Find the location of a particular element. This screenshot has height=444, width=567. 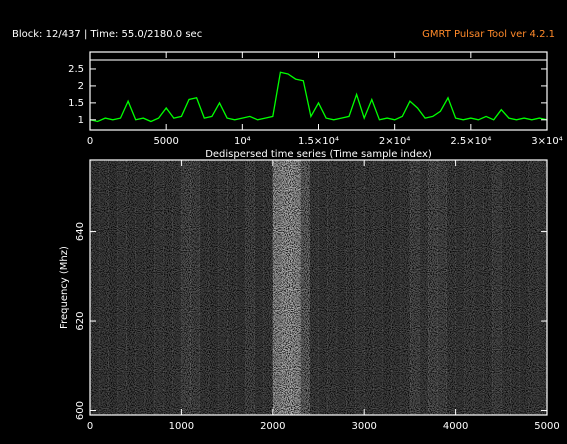

y-tick-label: 2.5 is located at coordinates (76, 69).